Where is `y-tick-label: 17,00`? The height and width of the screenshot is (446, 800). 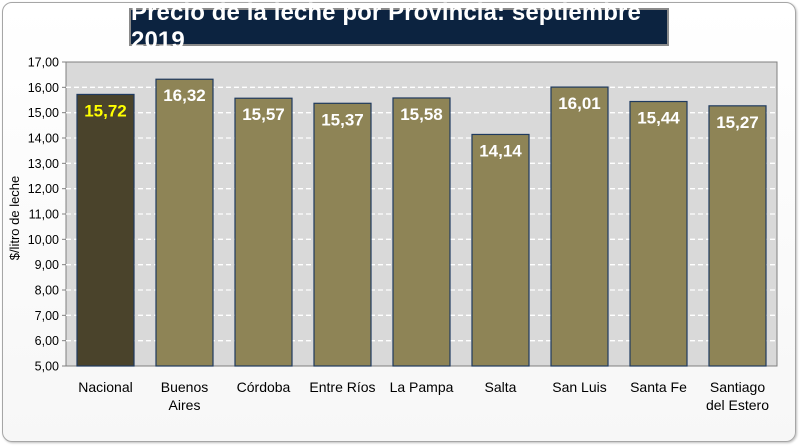 y-tick-label: 17,00 is located at coordinates (43, 63).